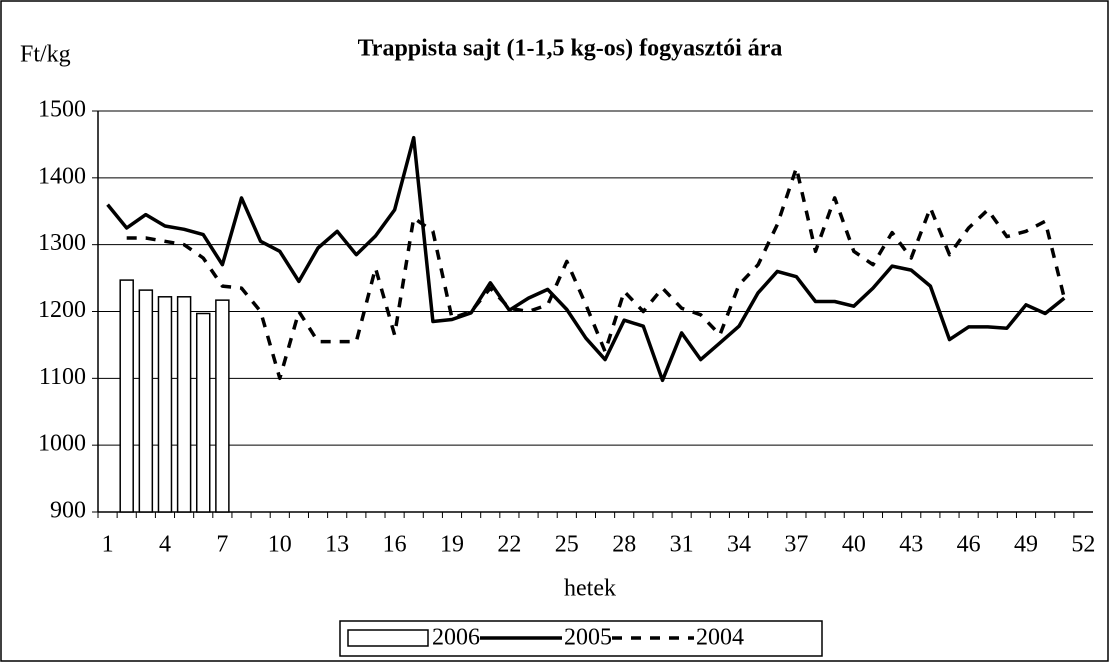  What do you see at coordinates (280, 545) in the screenshot?
I see `x-tick-label: 10` at bounding box center [280, 545].